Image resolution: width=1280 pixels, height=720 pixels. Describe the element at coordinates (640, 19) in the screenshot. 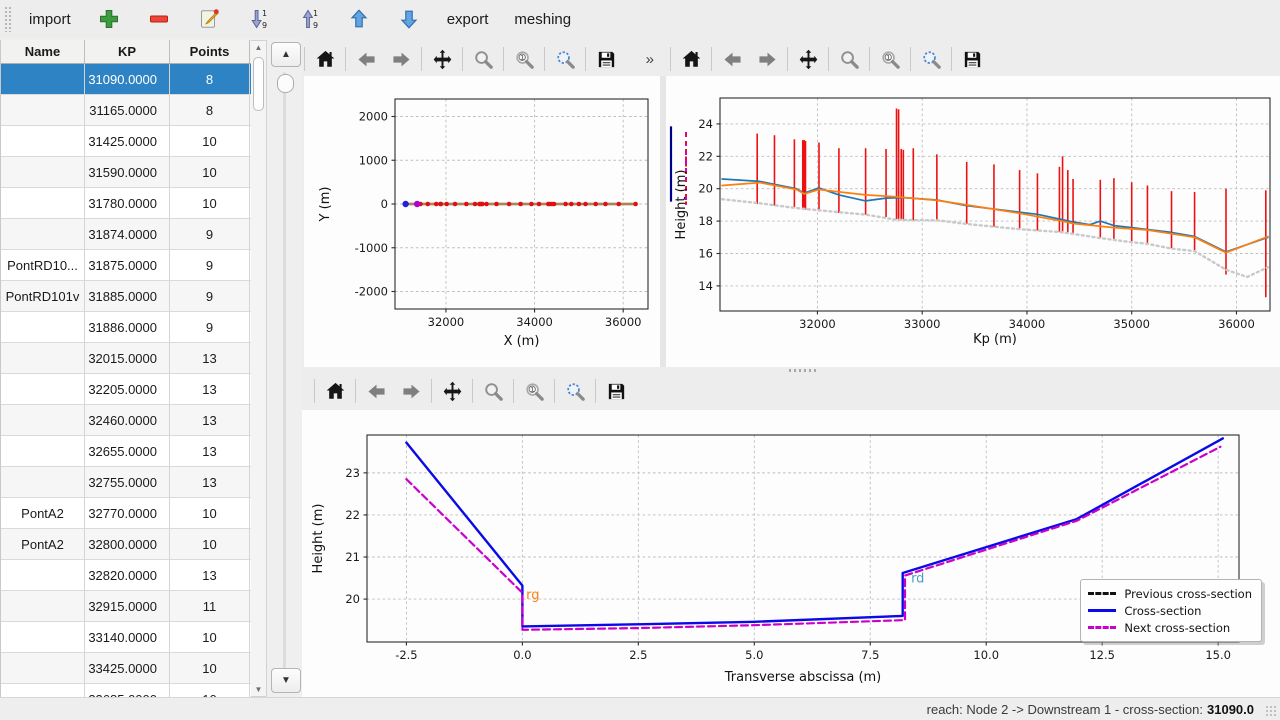

I see `main-toolbar: import export meshing` at that location.